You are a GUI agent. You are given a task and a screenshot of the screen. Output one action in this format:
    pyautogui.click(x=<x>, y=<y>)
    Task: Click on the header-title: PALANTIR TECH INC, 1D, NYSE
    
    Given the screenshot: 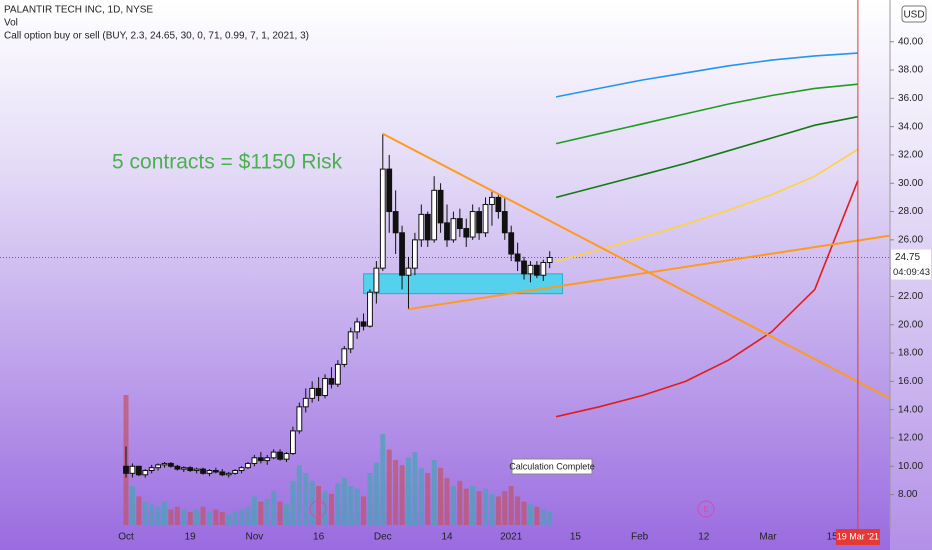 What is the action you would take?
    pyautogui.click(x=78, y=10)
    